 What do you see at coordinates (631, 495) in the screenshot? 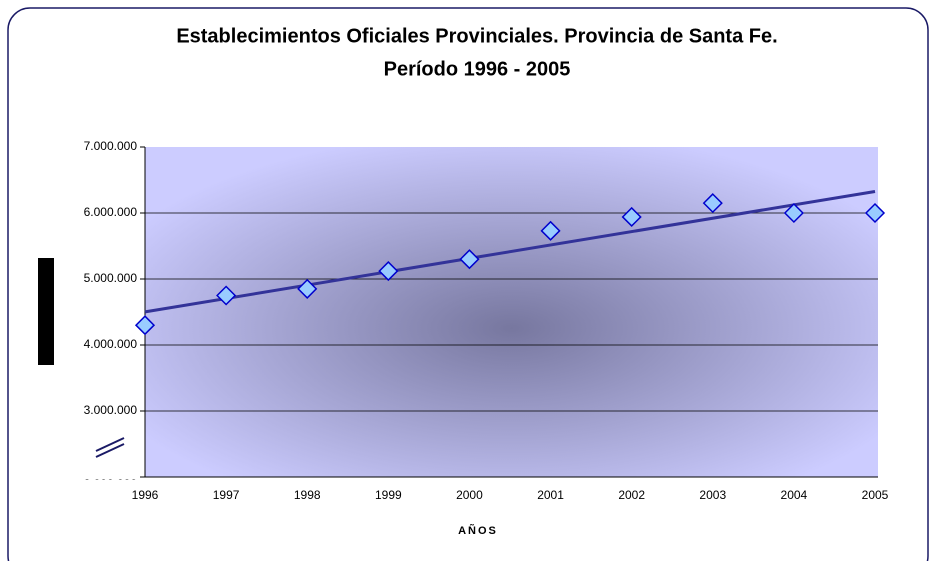
I see `x-tick-label: 2002` at bounding box center [631, 495].